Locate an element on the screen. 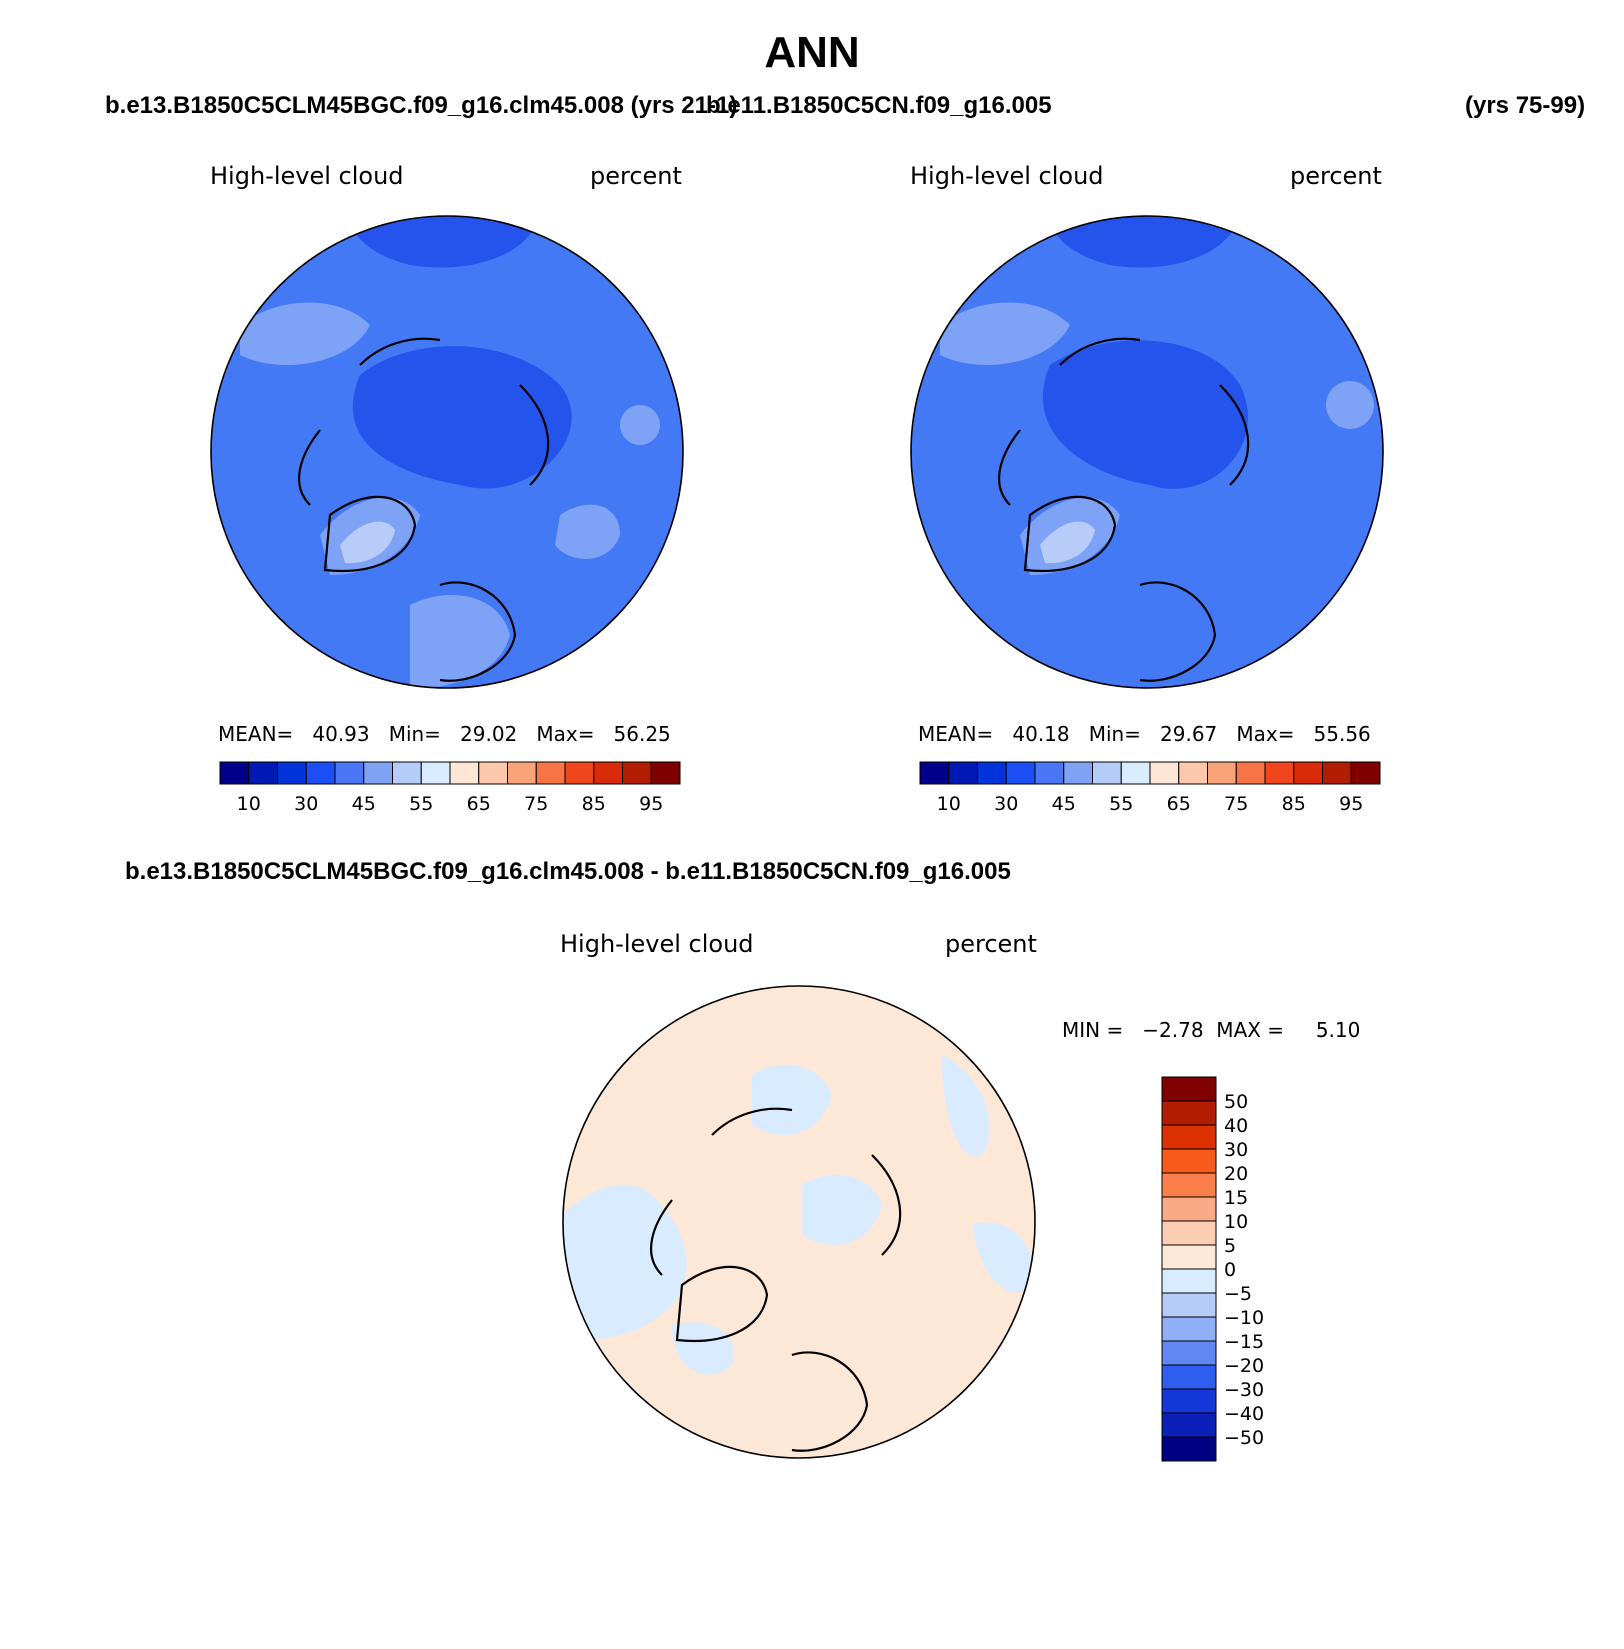 Image resolution: width=1624 pixels, height=1649 pixels. map-light-band-right is located at coordinates (587, 531).